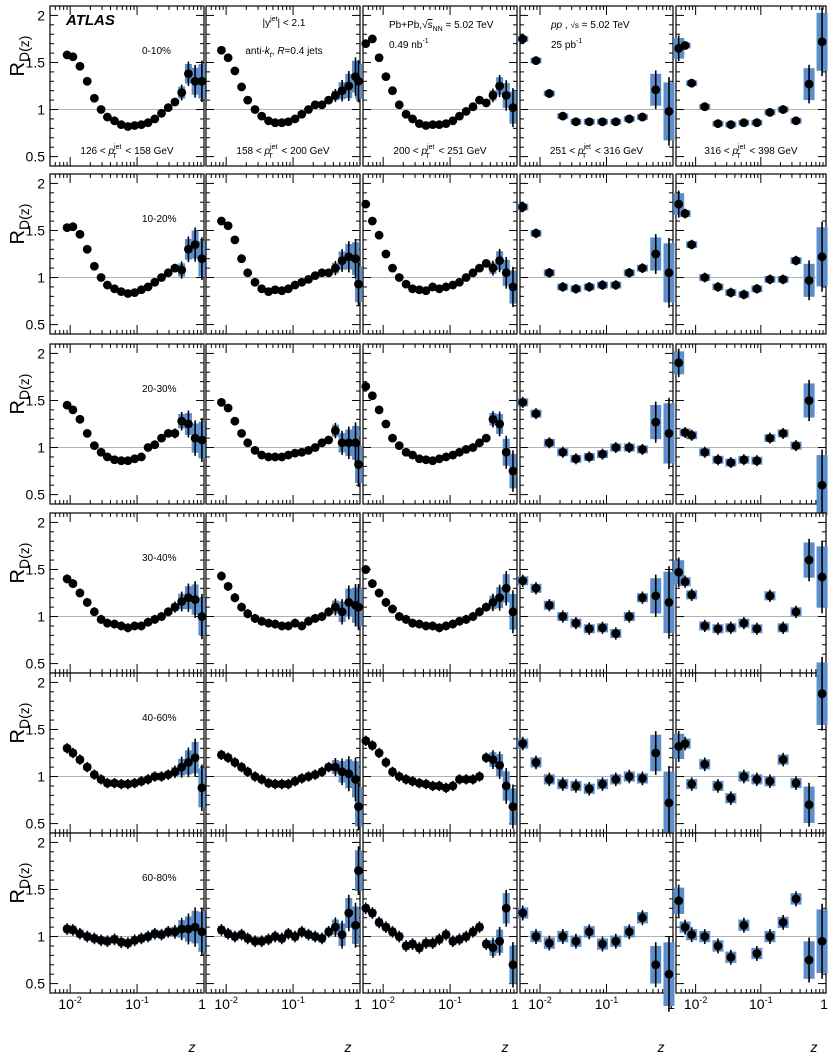  What do you see at coordinates (148, 151) in the screenshot?
I see `pt-high: < 158 GeV` at bounding box center [148, 151].